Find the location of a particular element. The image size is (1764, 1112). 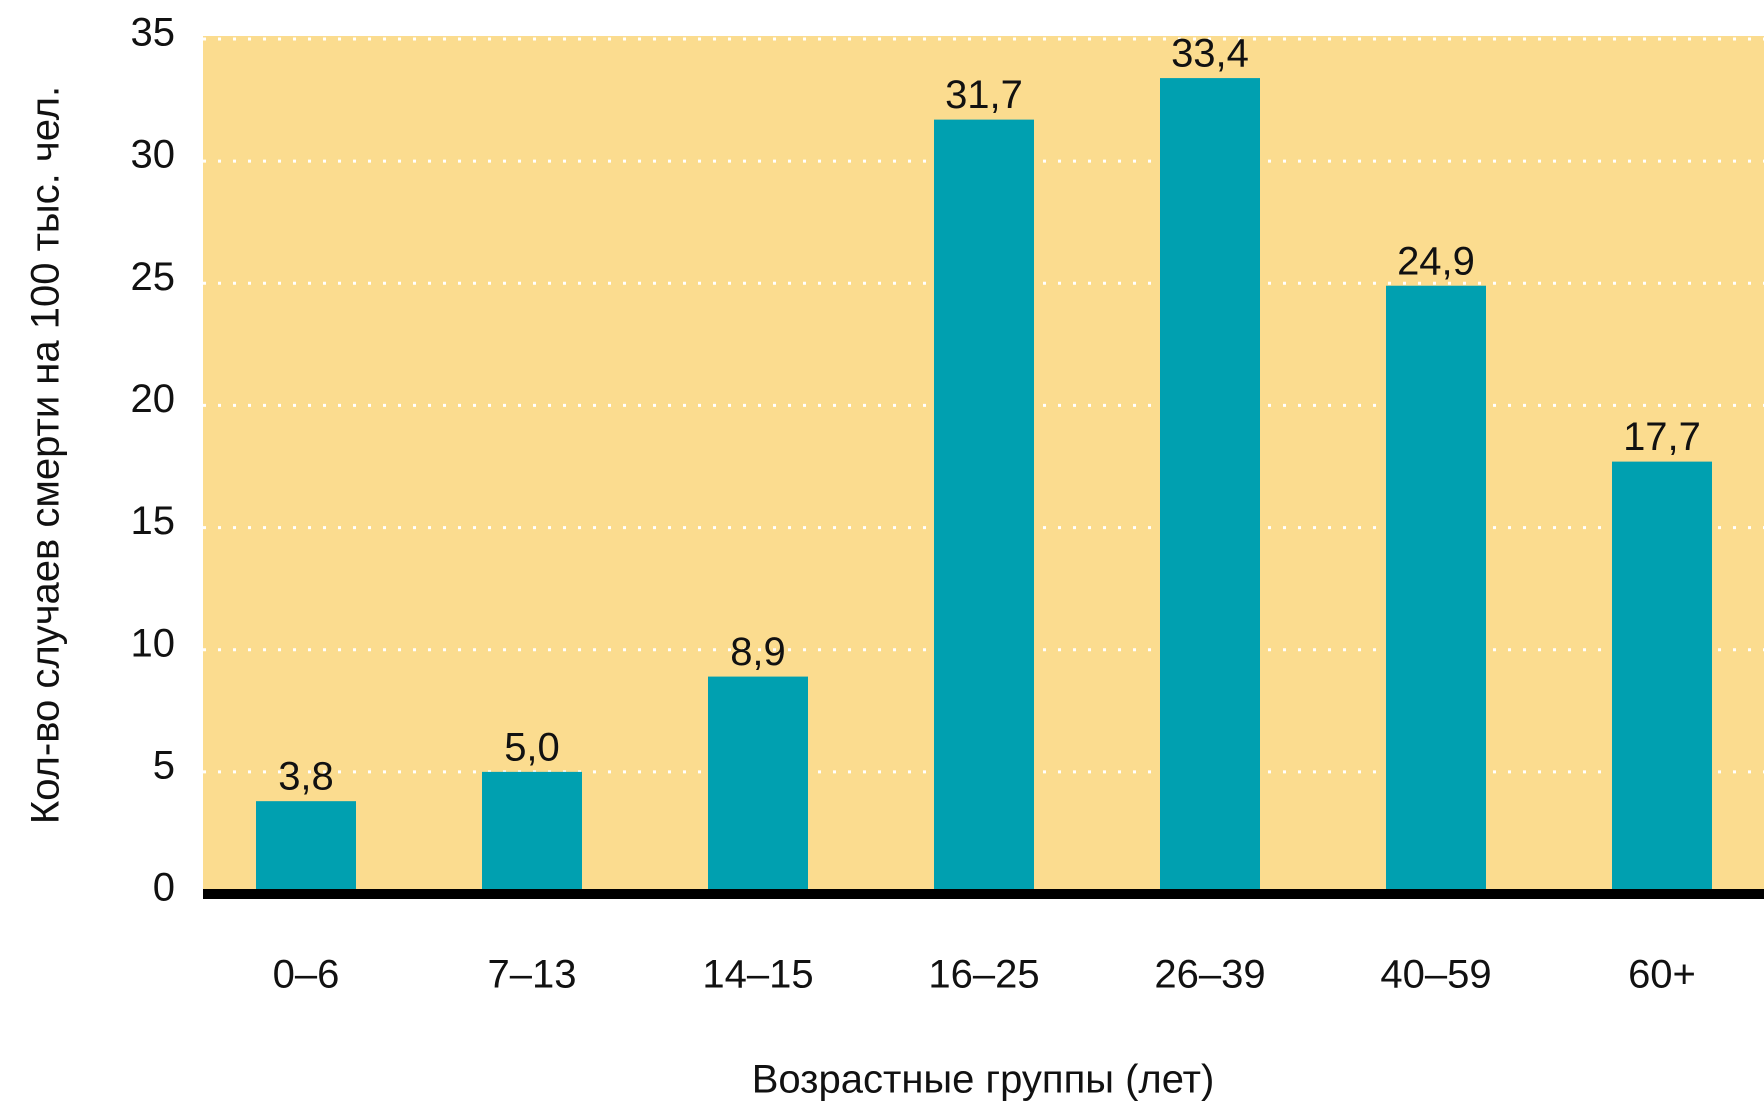

value-label: 31,7 is located at coordinates (984, 95).